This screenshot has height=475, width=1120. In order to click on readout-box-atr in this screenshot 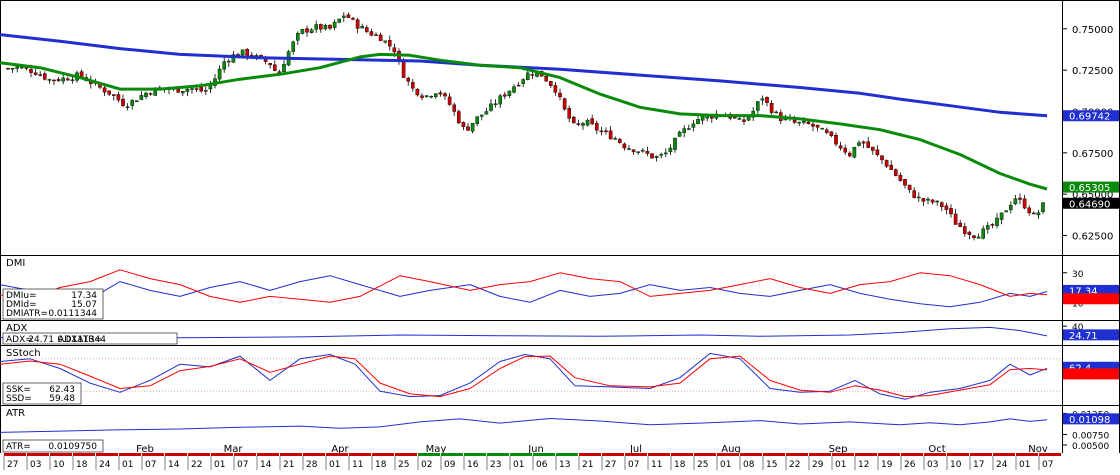, I will do `click(53, 446)`.